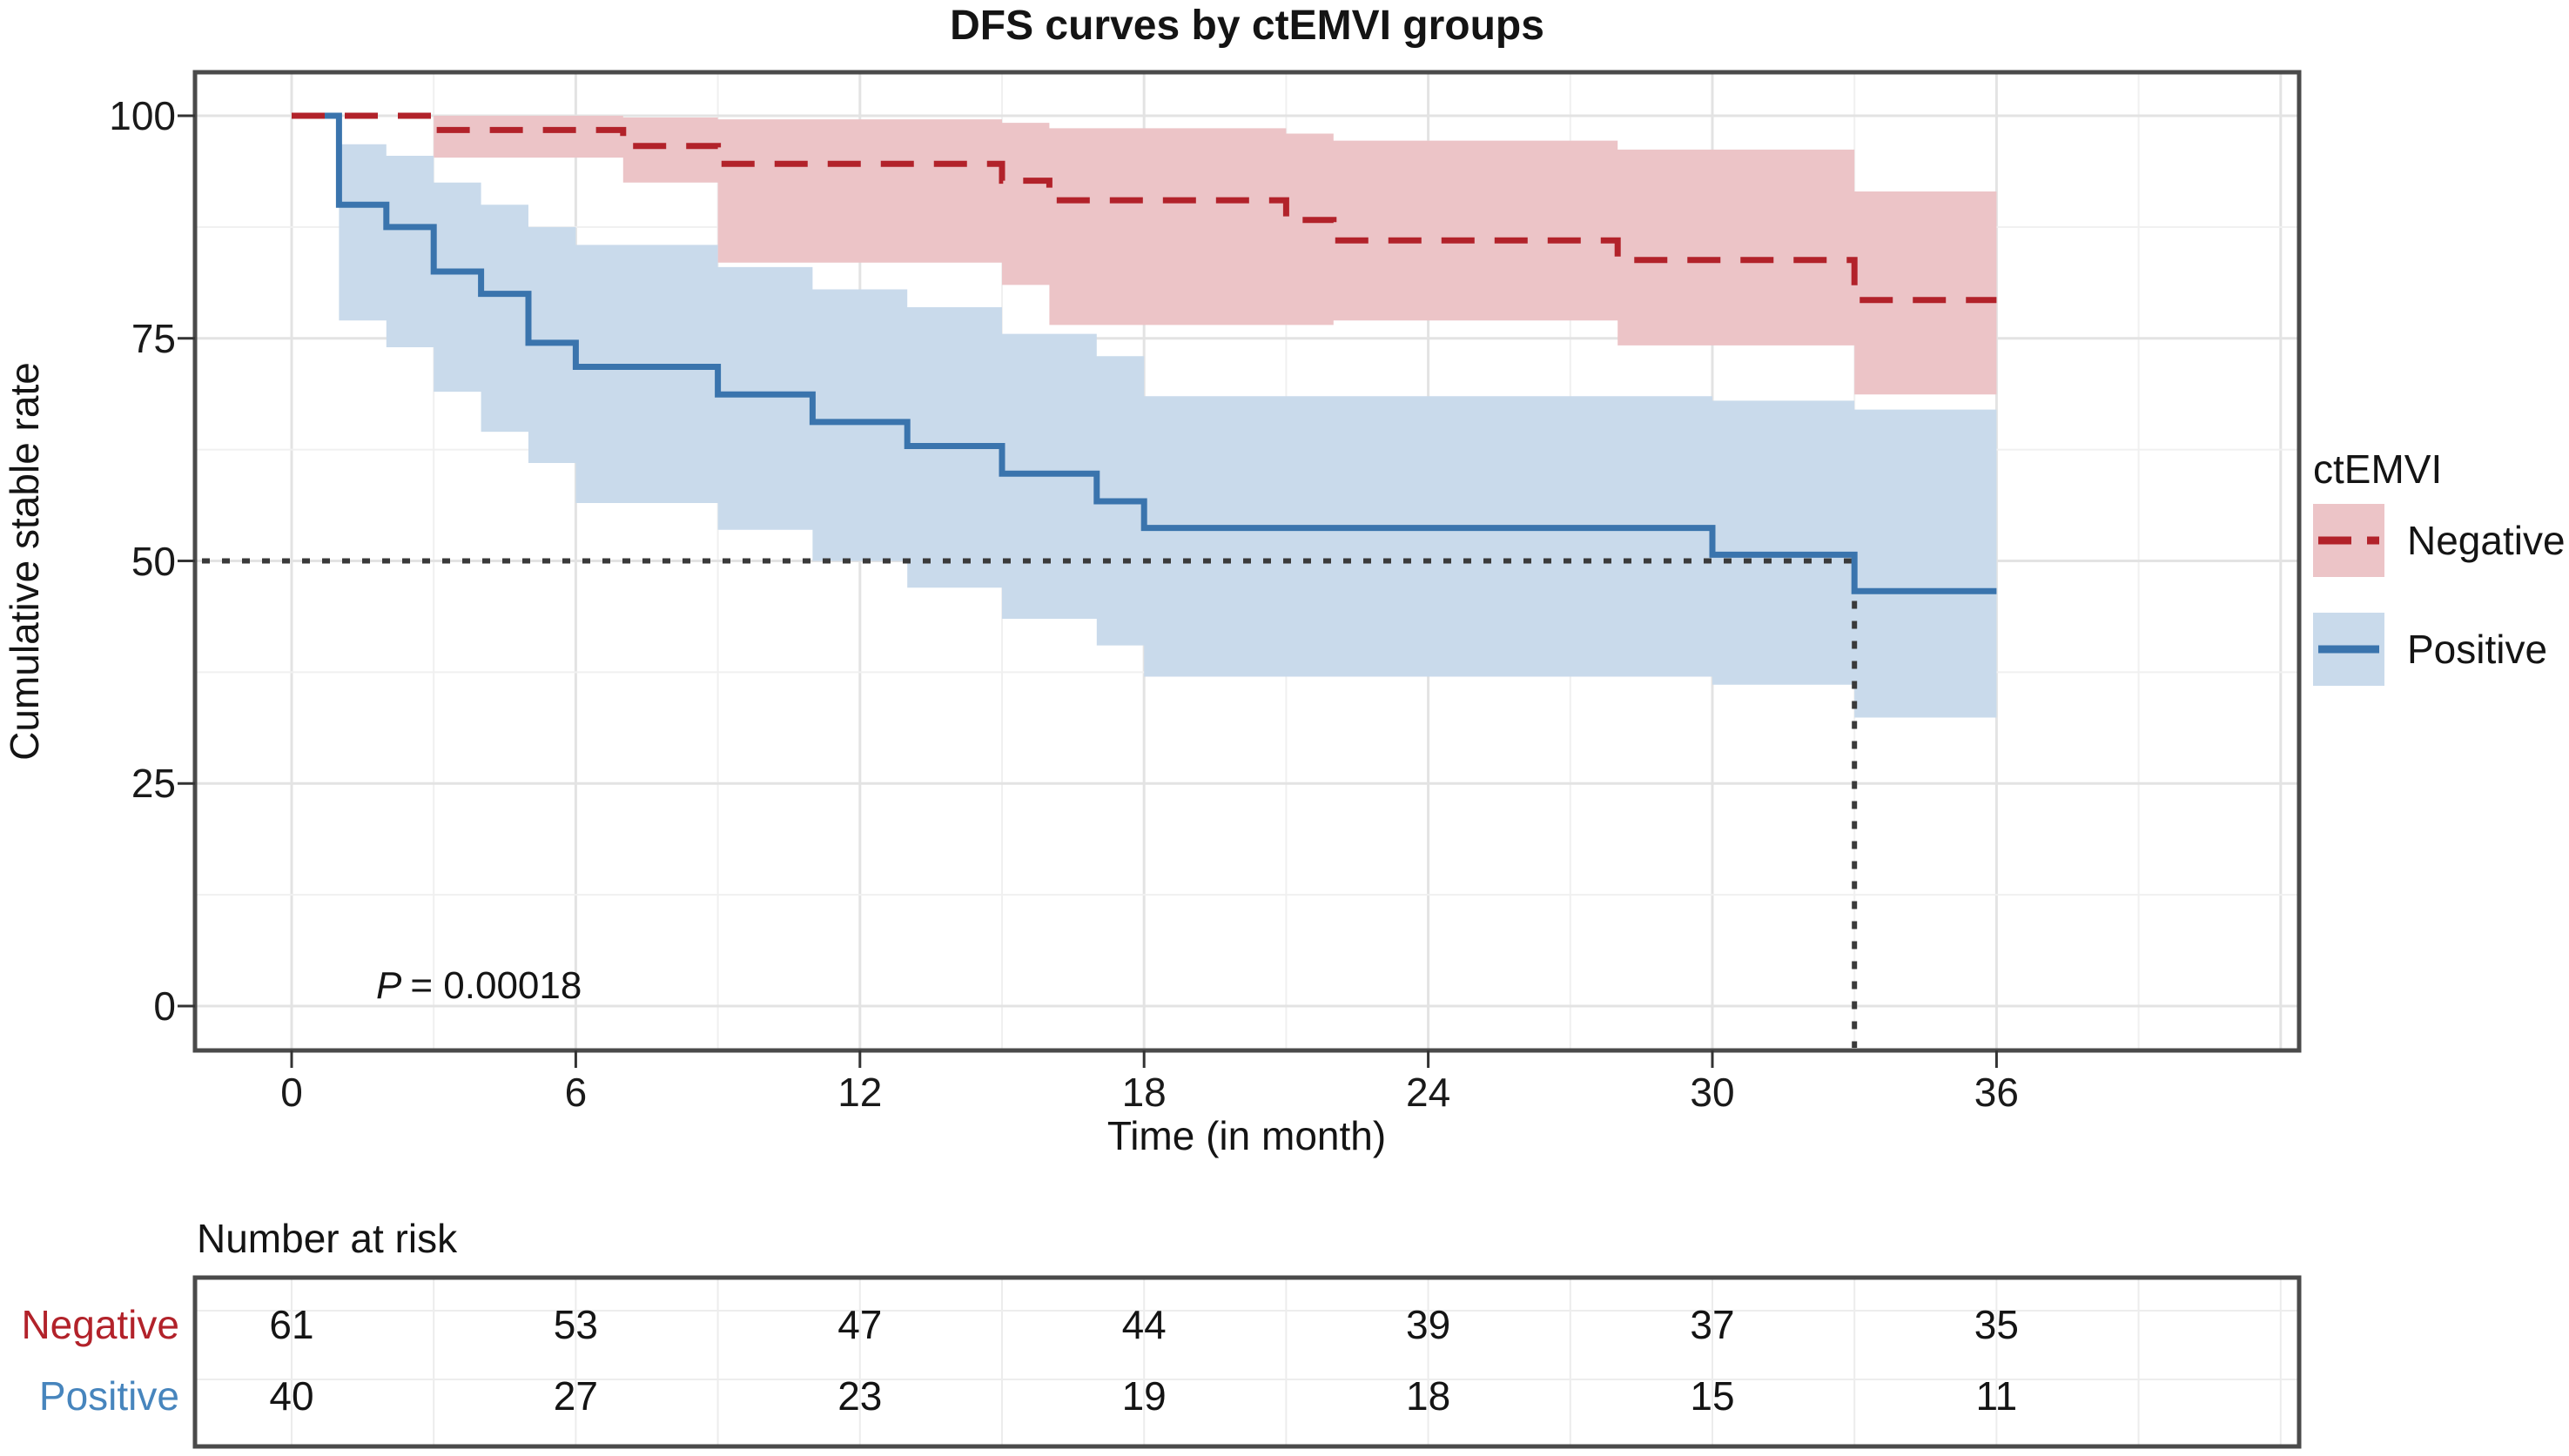  What do you see at coordinates (1428, 1092) in the screenshot?
I see `x-tick-label: 24` at bounding box center [1428, 1092].